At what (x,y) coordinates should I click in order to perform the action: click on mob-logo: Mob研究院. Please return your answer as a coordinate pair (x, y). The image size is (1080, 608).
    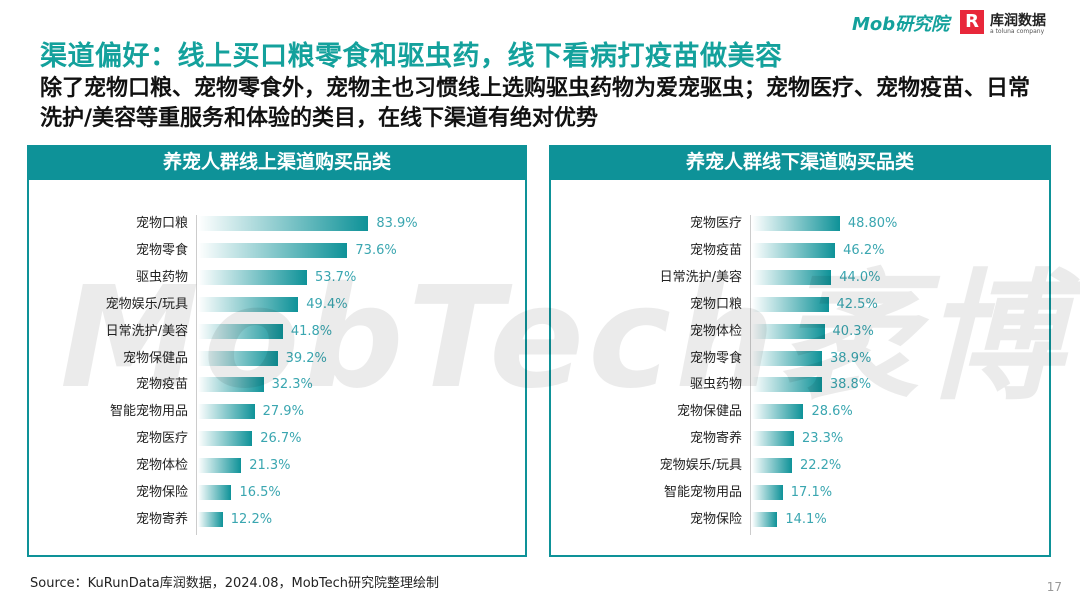
    Looking at the image, I should click on (901, 24).